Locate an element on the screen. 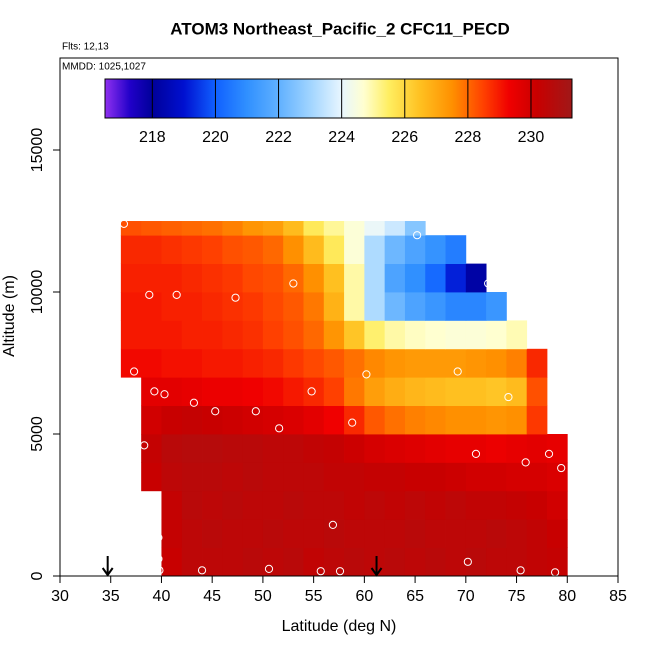 The image size is (650, 655). colorbar is located at coordinates (338, 98).